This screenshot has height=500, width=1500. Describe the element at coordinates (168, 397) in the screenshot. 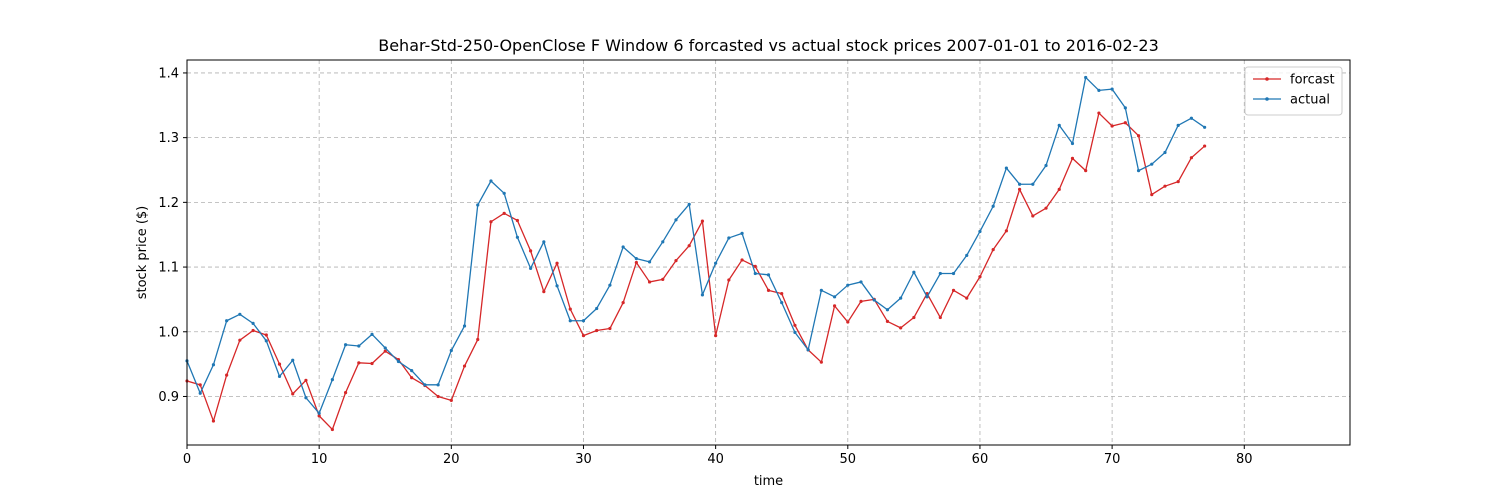

I see `y-tick-label: 0.9` at that location.